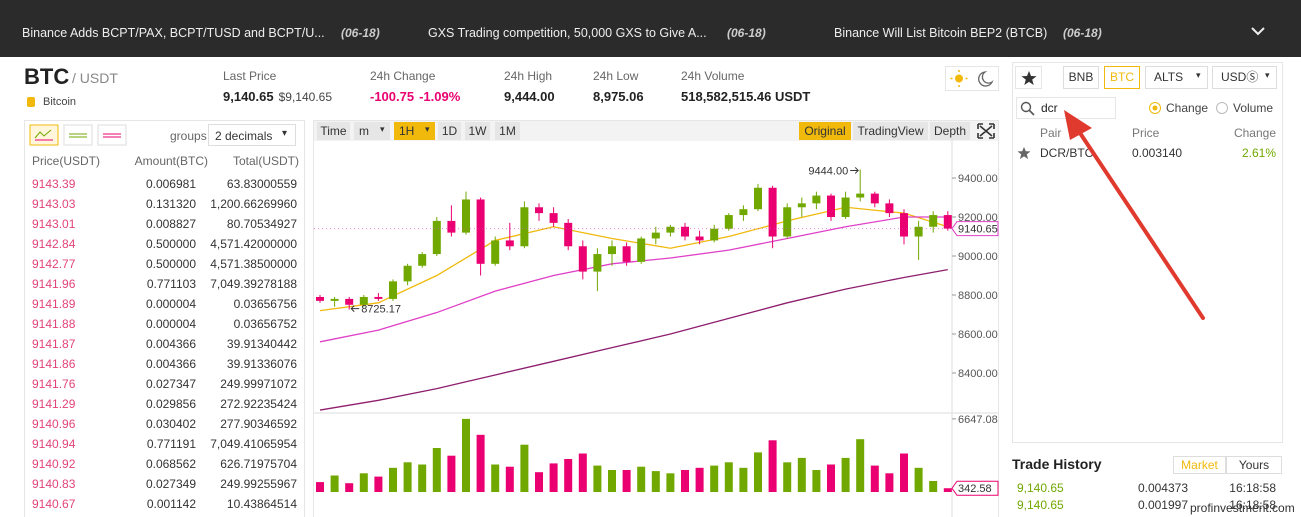 Image resolution: width=1301 pixels, height=517 pixels. Describe the element at coordinates (1081, 77) in the screenshot. I see `market-tab: BNB` at that location.